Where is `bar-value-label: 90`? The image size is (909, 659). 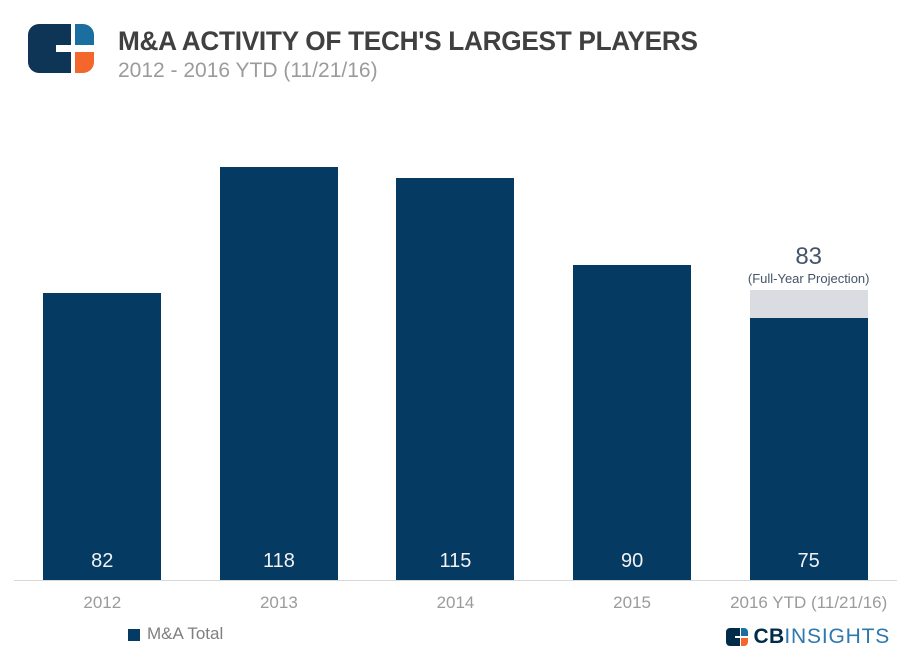
bar-value-label: 90 is located at coordinates (632, 561).